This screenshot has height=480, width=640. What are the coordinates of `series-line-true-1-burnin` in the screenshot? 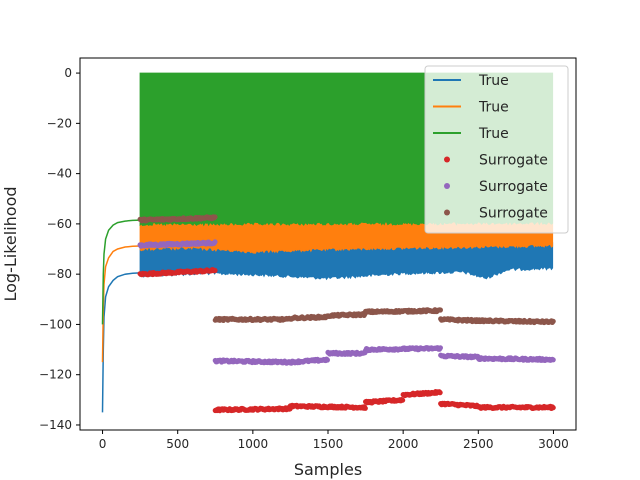 It's located at (121, 342).